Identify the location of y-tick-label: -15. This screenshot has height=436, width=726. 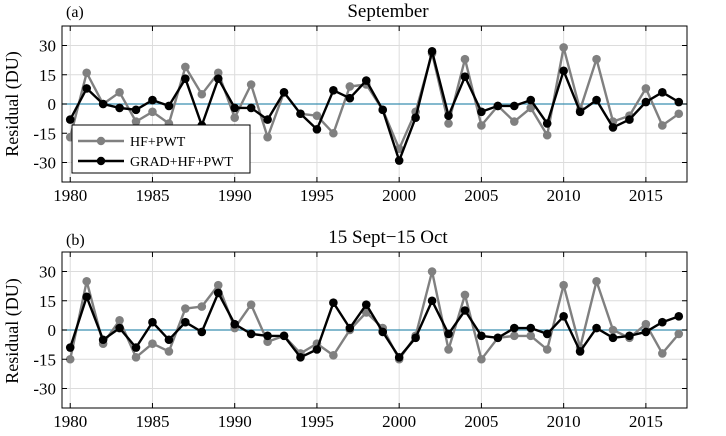
(44, 359).